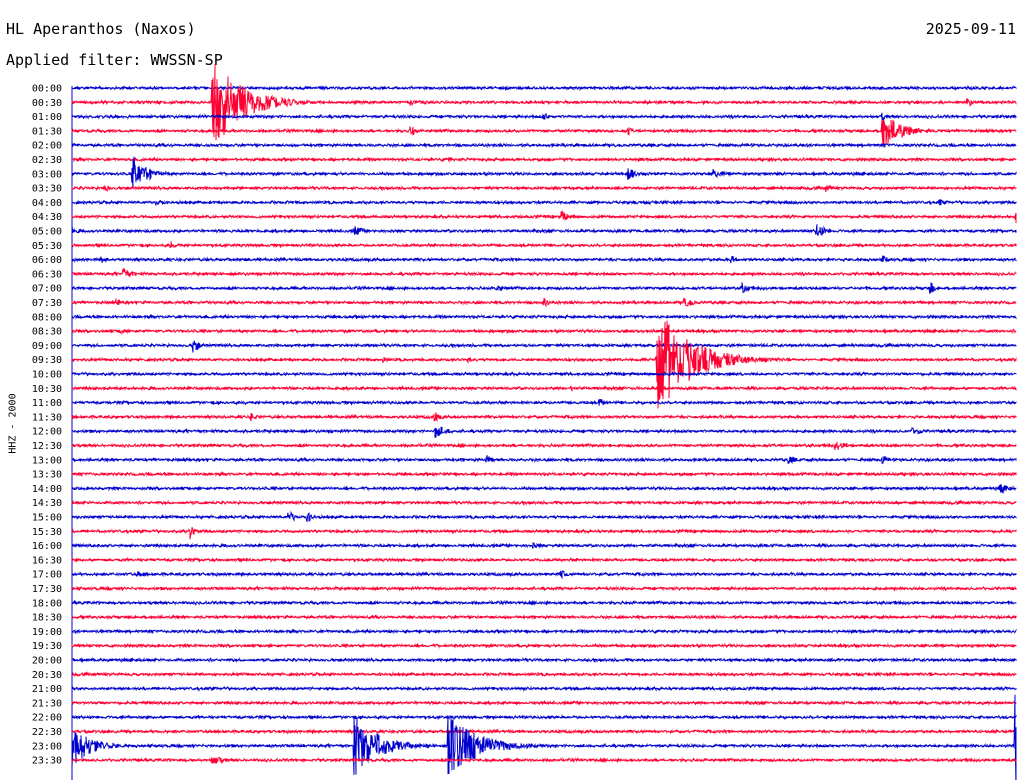 The height and width of the screenshot is (780, 1024). Describe the element at coordinates (47, 646) in the screenshot. I see `row-label-1930: 19:30` at that location.